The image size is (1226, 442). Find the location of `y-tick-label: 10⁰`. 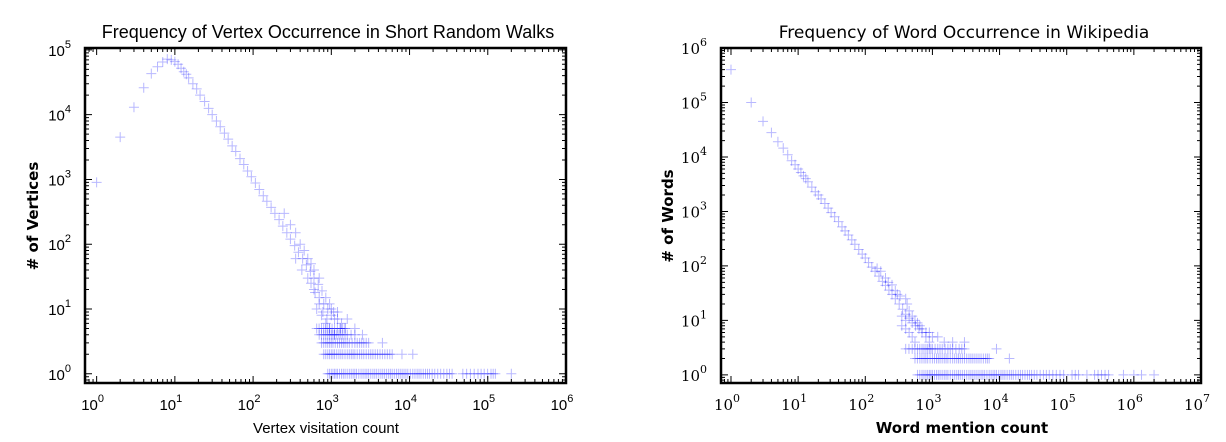

y-tick-label: 10⁰ is located at coordinates (694, 374).